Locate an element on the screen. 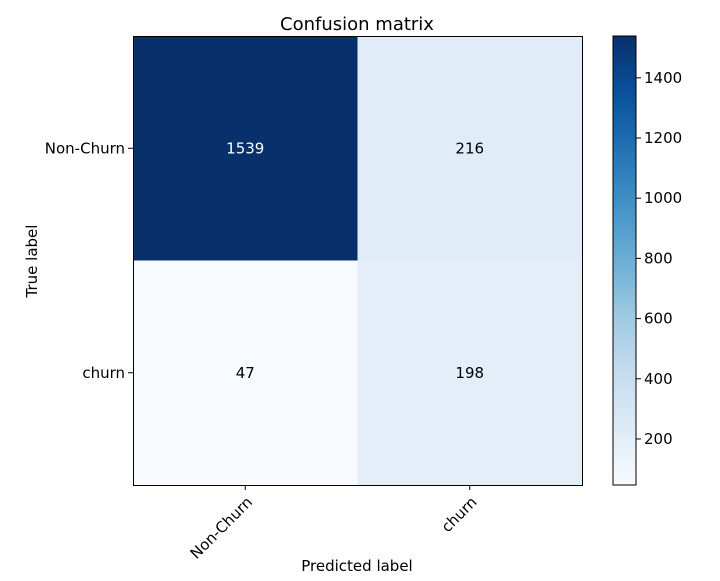  colorbar-tick-label: 1400 is located at coordinates (663, 78).